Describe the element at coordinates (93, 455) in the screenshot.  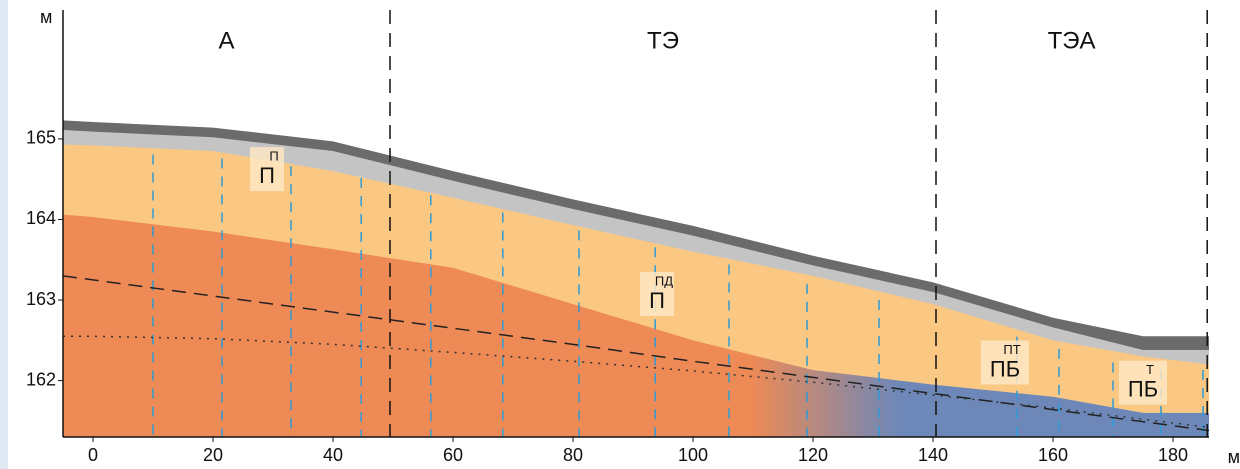
I see `x-tick-label: 0` at that location.